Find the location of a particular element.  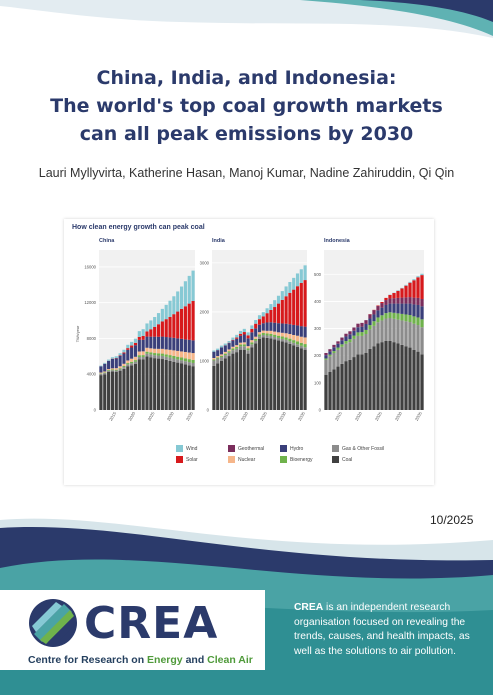

india-bar-nuclear-2031 is located at coordinates (290, 336).